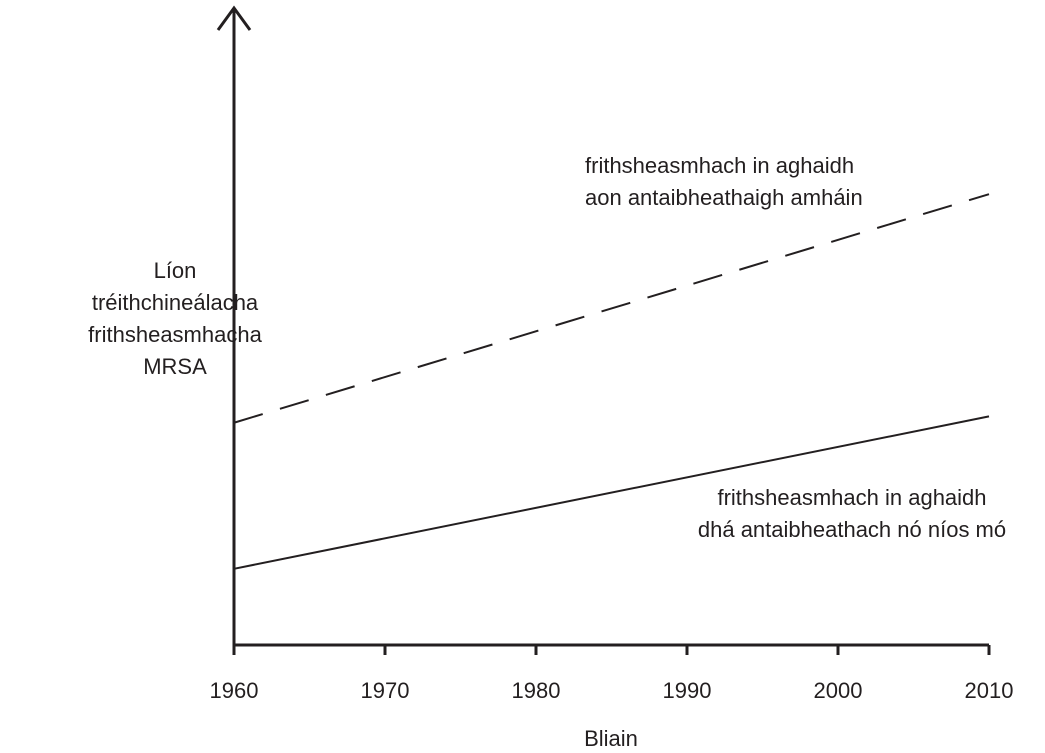 Image resolution: width=1045 pixels, height=753 pixels. I want to click on x-tick-label: 2010, so click(989, 690).